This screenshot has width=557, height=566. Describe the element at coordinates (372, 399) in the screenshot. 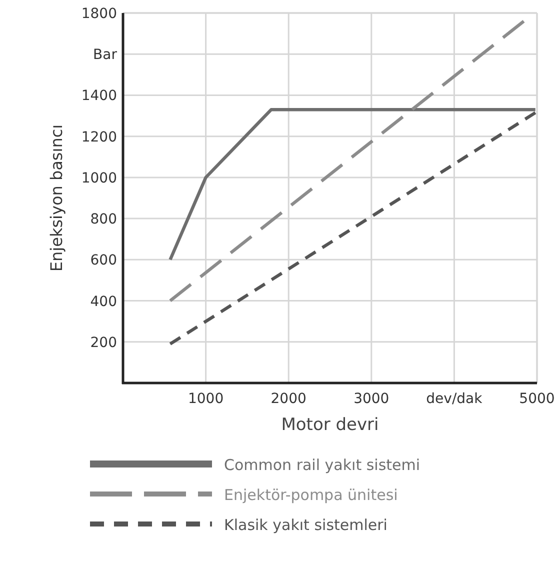

I see `x-tick-label: 3000` at that location.